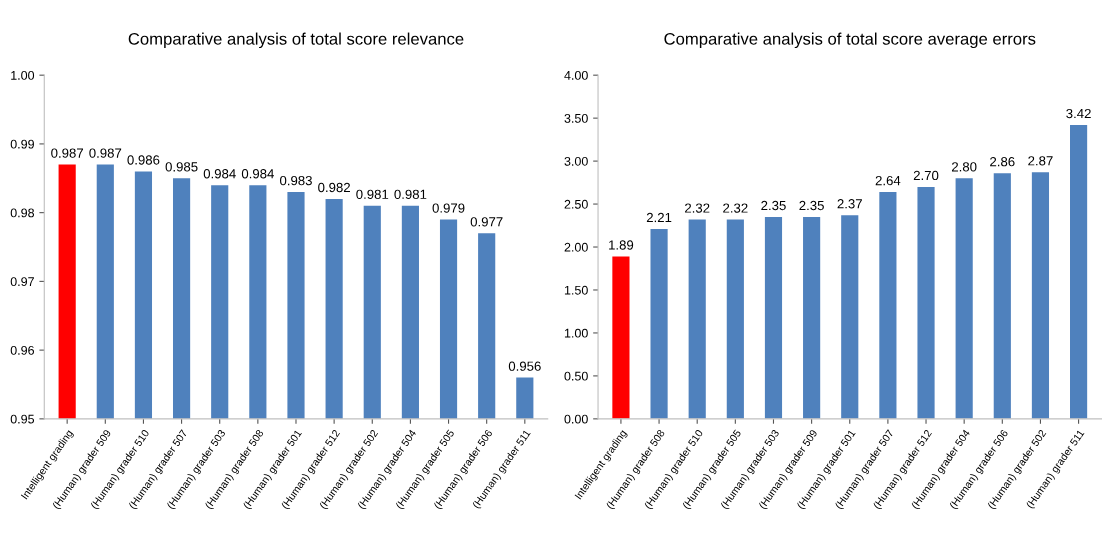 The height and width of the screenshot is (537, 1107). Describe the element at coordinates (849, 204) in the screenshot. I see `data-label: 2.37` at that location.